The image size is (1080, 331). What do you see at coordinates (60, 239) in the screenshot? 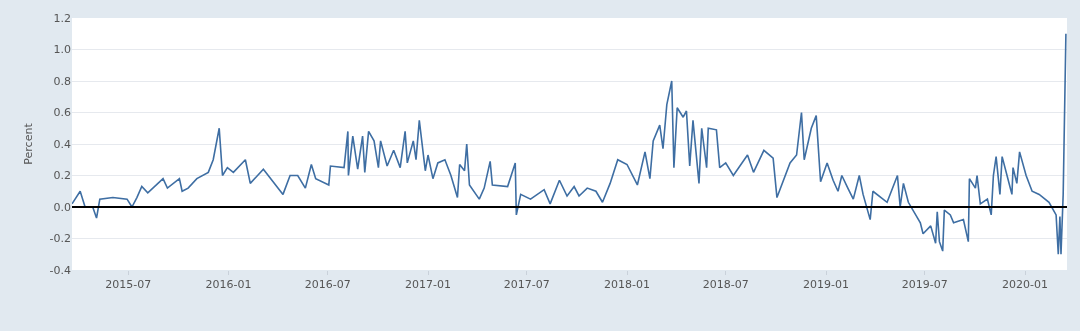
I see `y-tick-label: -0.2` at bounding box center [60, 239].